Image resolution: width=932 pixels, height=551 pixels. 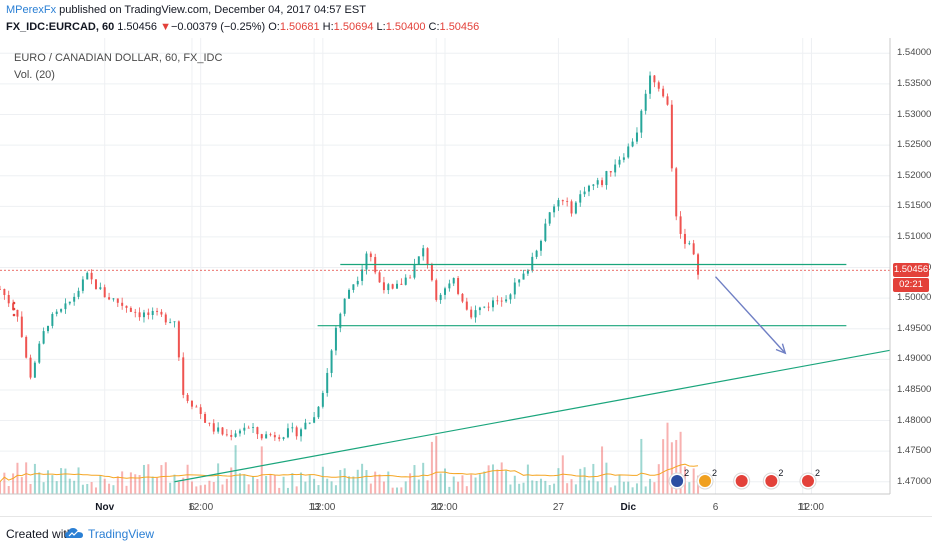 What do you see at coordinates (121, 534) in the screenshot?
I see `tradingview-brand-link: TradingView` at bounding box center [121, 534].